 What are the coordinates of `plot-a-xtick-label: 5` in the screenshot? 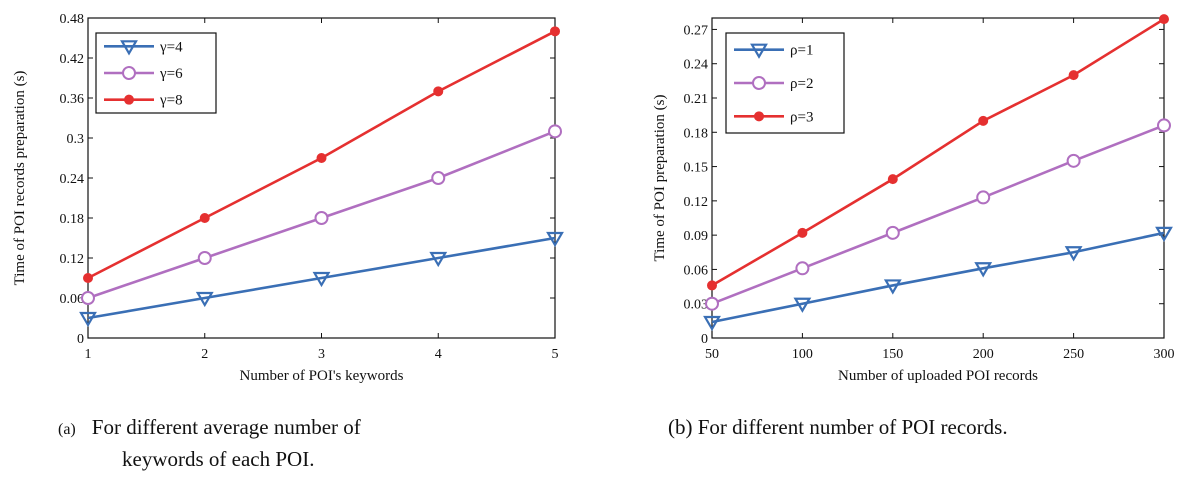 It's located at (555, 354).